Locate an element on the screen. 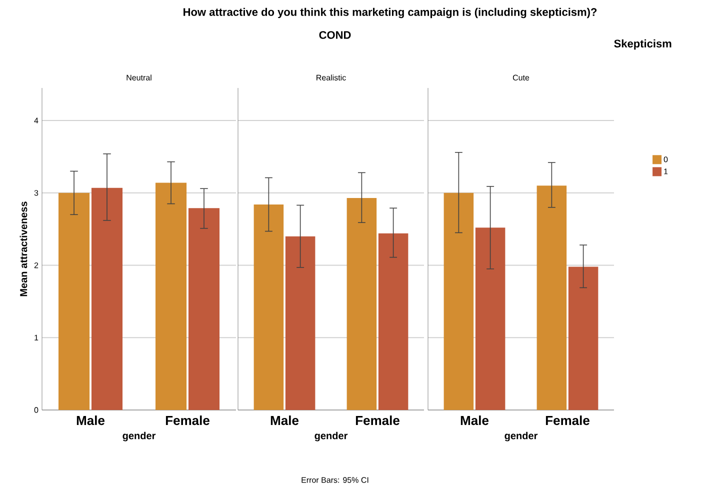  y-axis-title: Mean attractiveness is located at coordinates (24, 249).